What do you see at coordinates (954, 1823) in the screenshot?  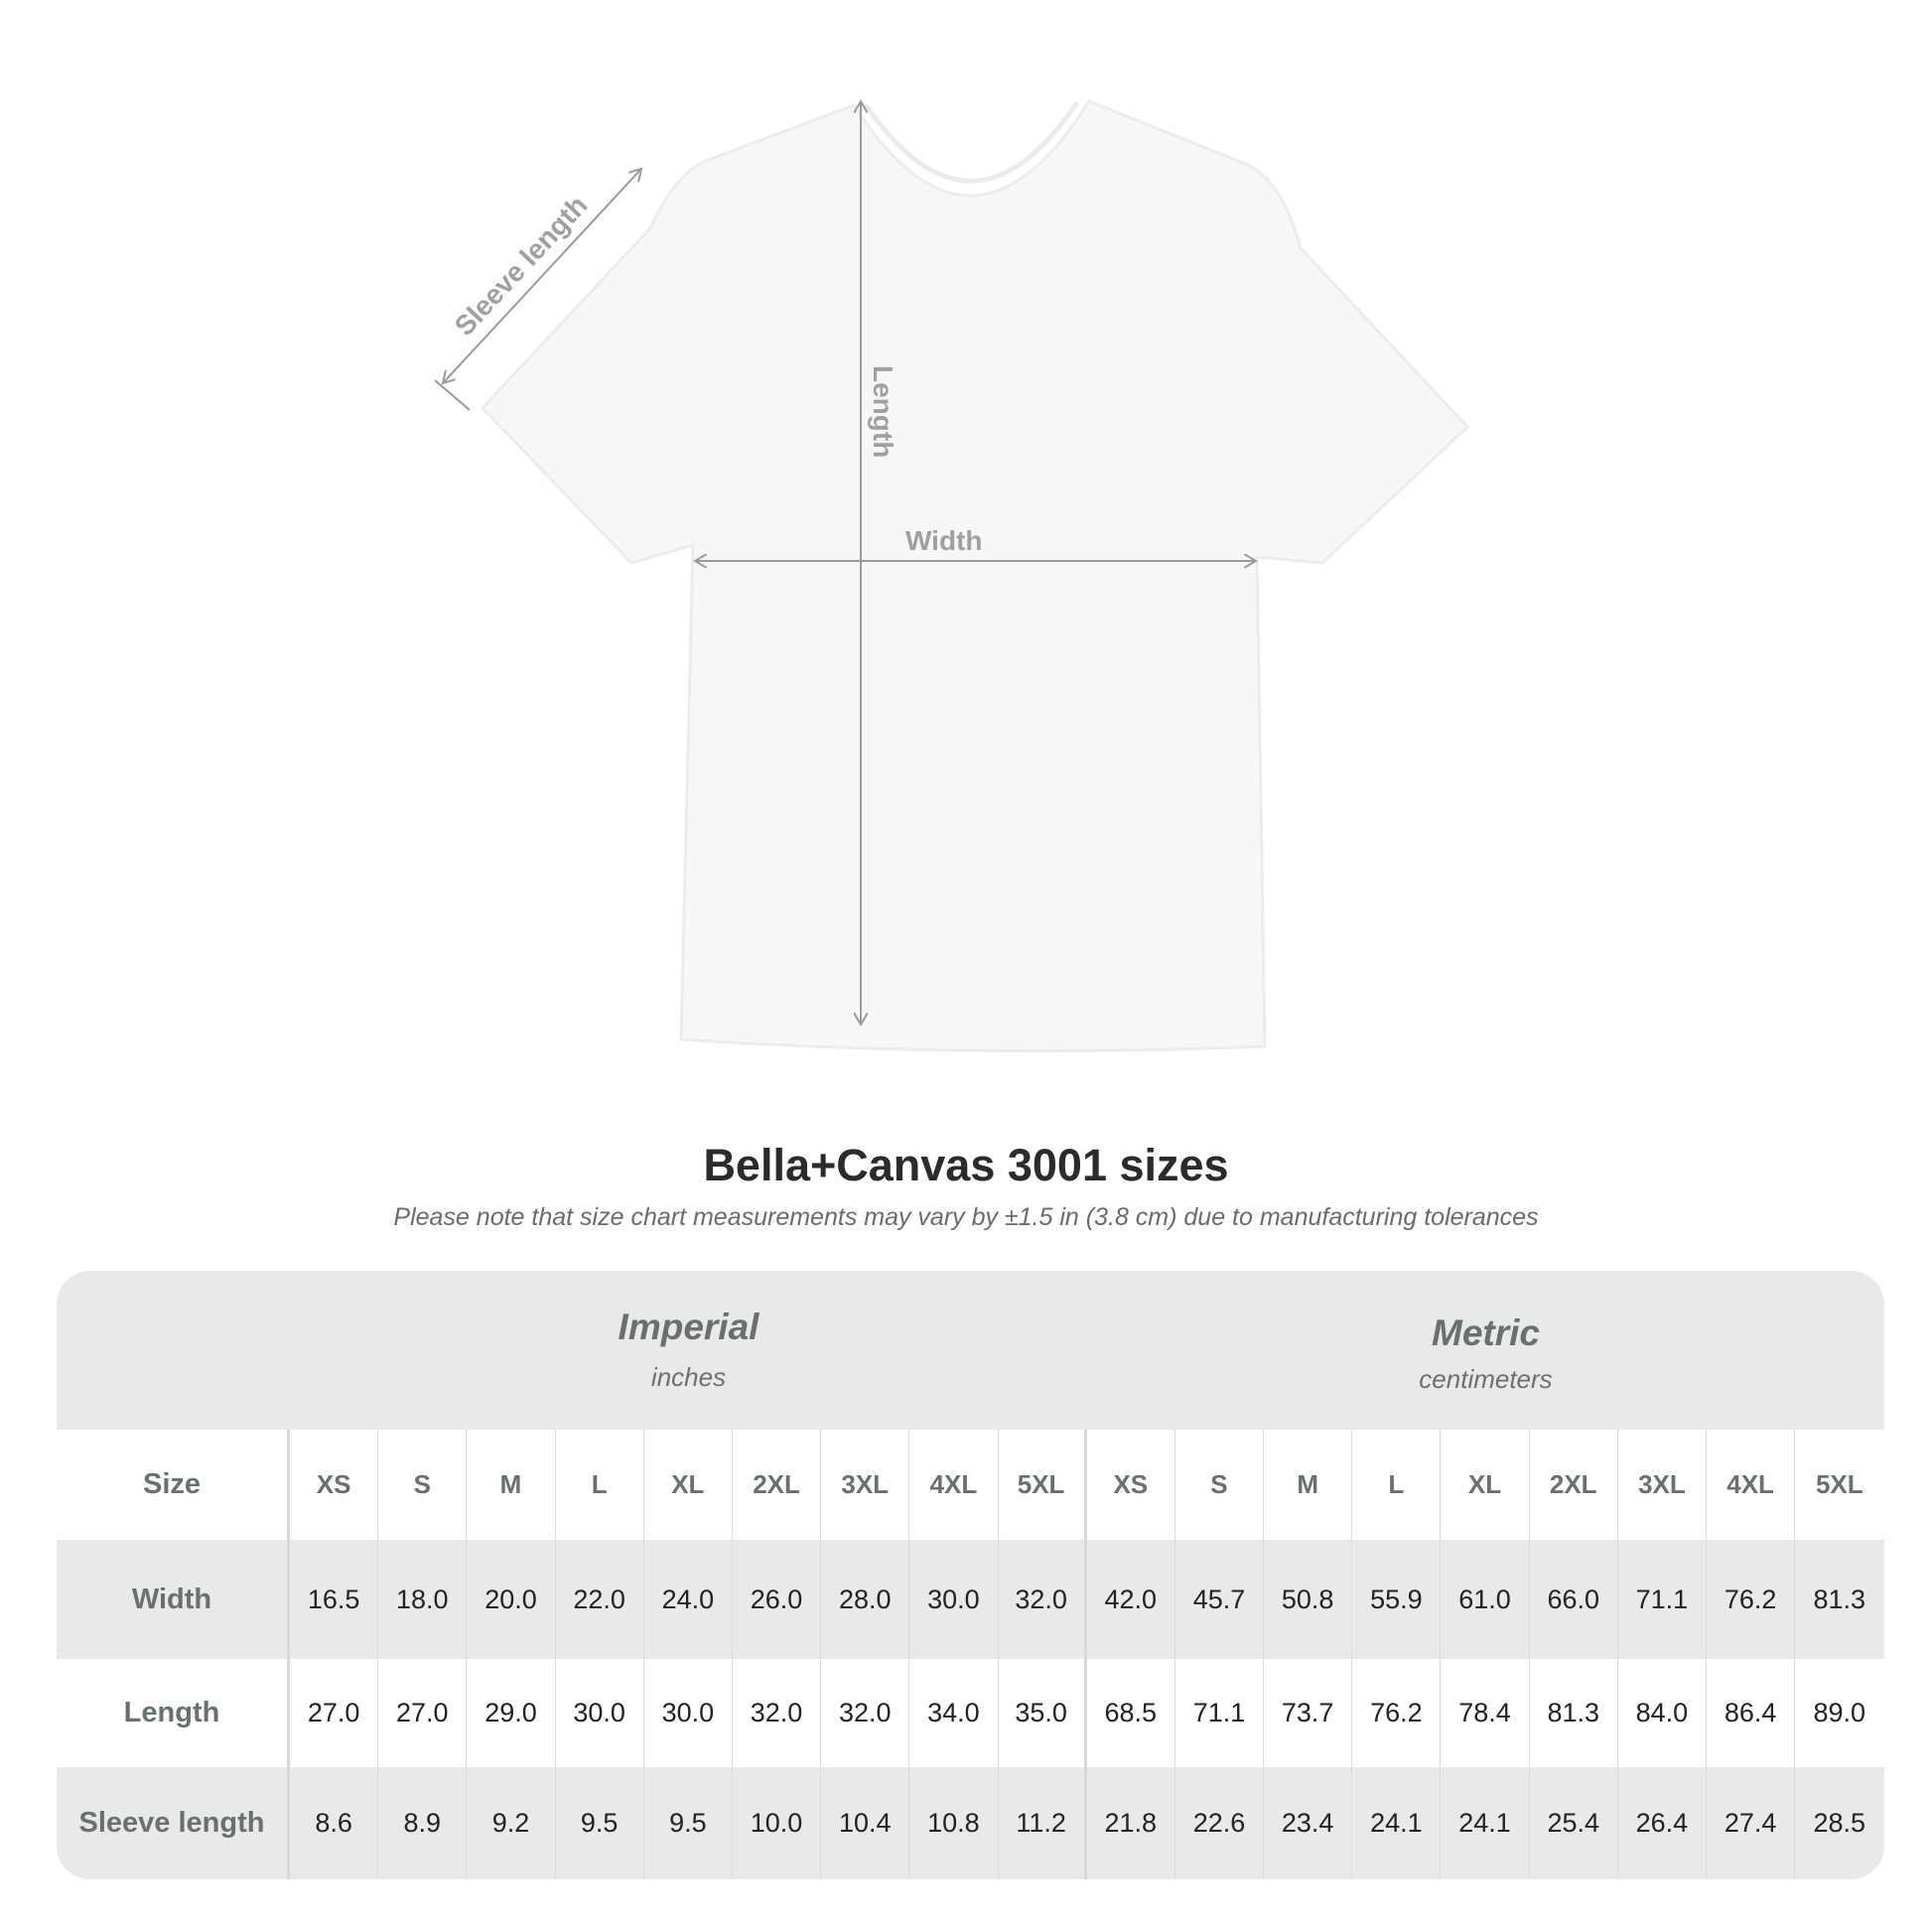 I see `imperial-value: 10.8` at bounding box center [954, 1823].